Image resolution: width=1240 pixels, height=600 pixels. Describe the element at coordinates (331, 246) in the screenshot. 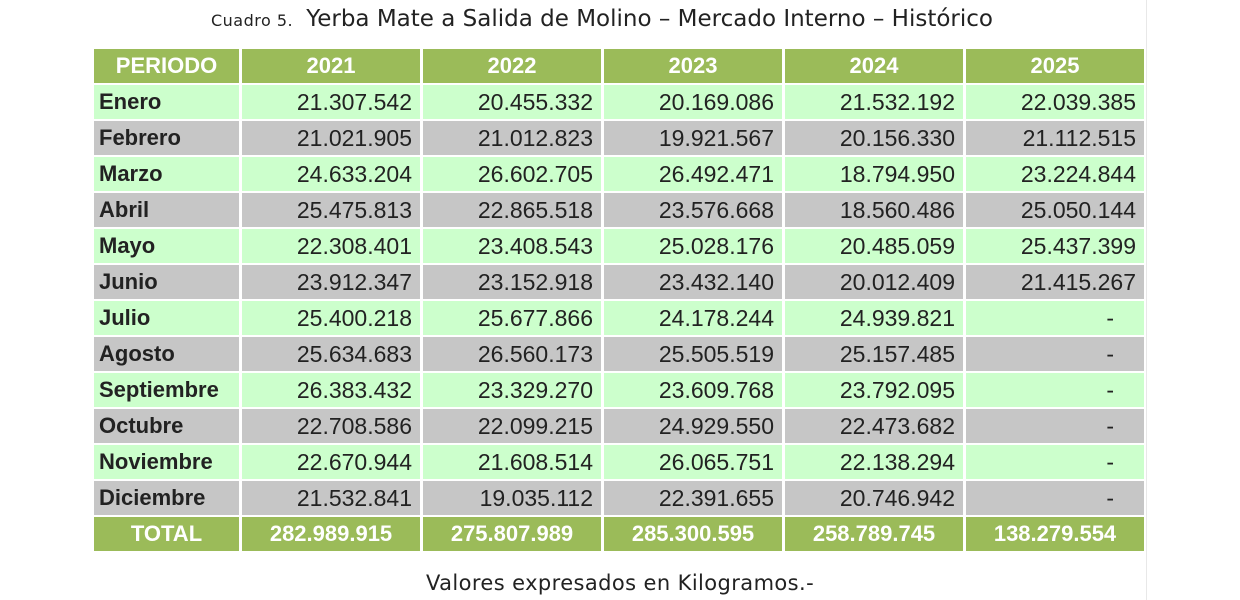

I see `value-cell: 22.308.401` at that location.